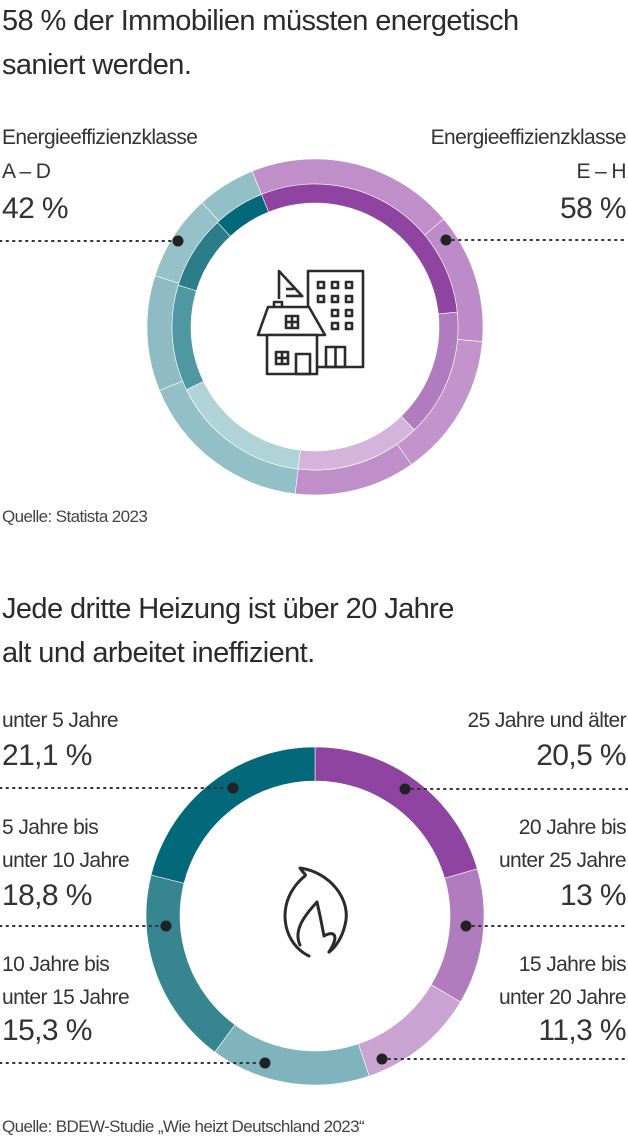 The width and height of the screenshot is (628, 1145). What do you see at coordinates (35, 208) in the screenshot?
I see `value-class-a-d: 42 %` at bounding box center [35, 208].